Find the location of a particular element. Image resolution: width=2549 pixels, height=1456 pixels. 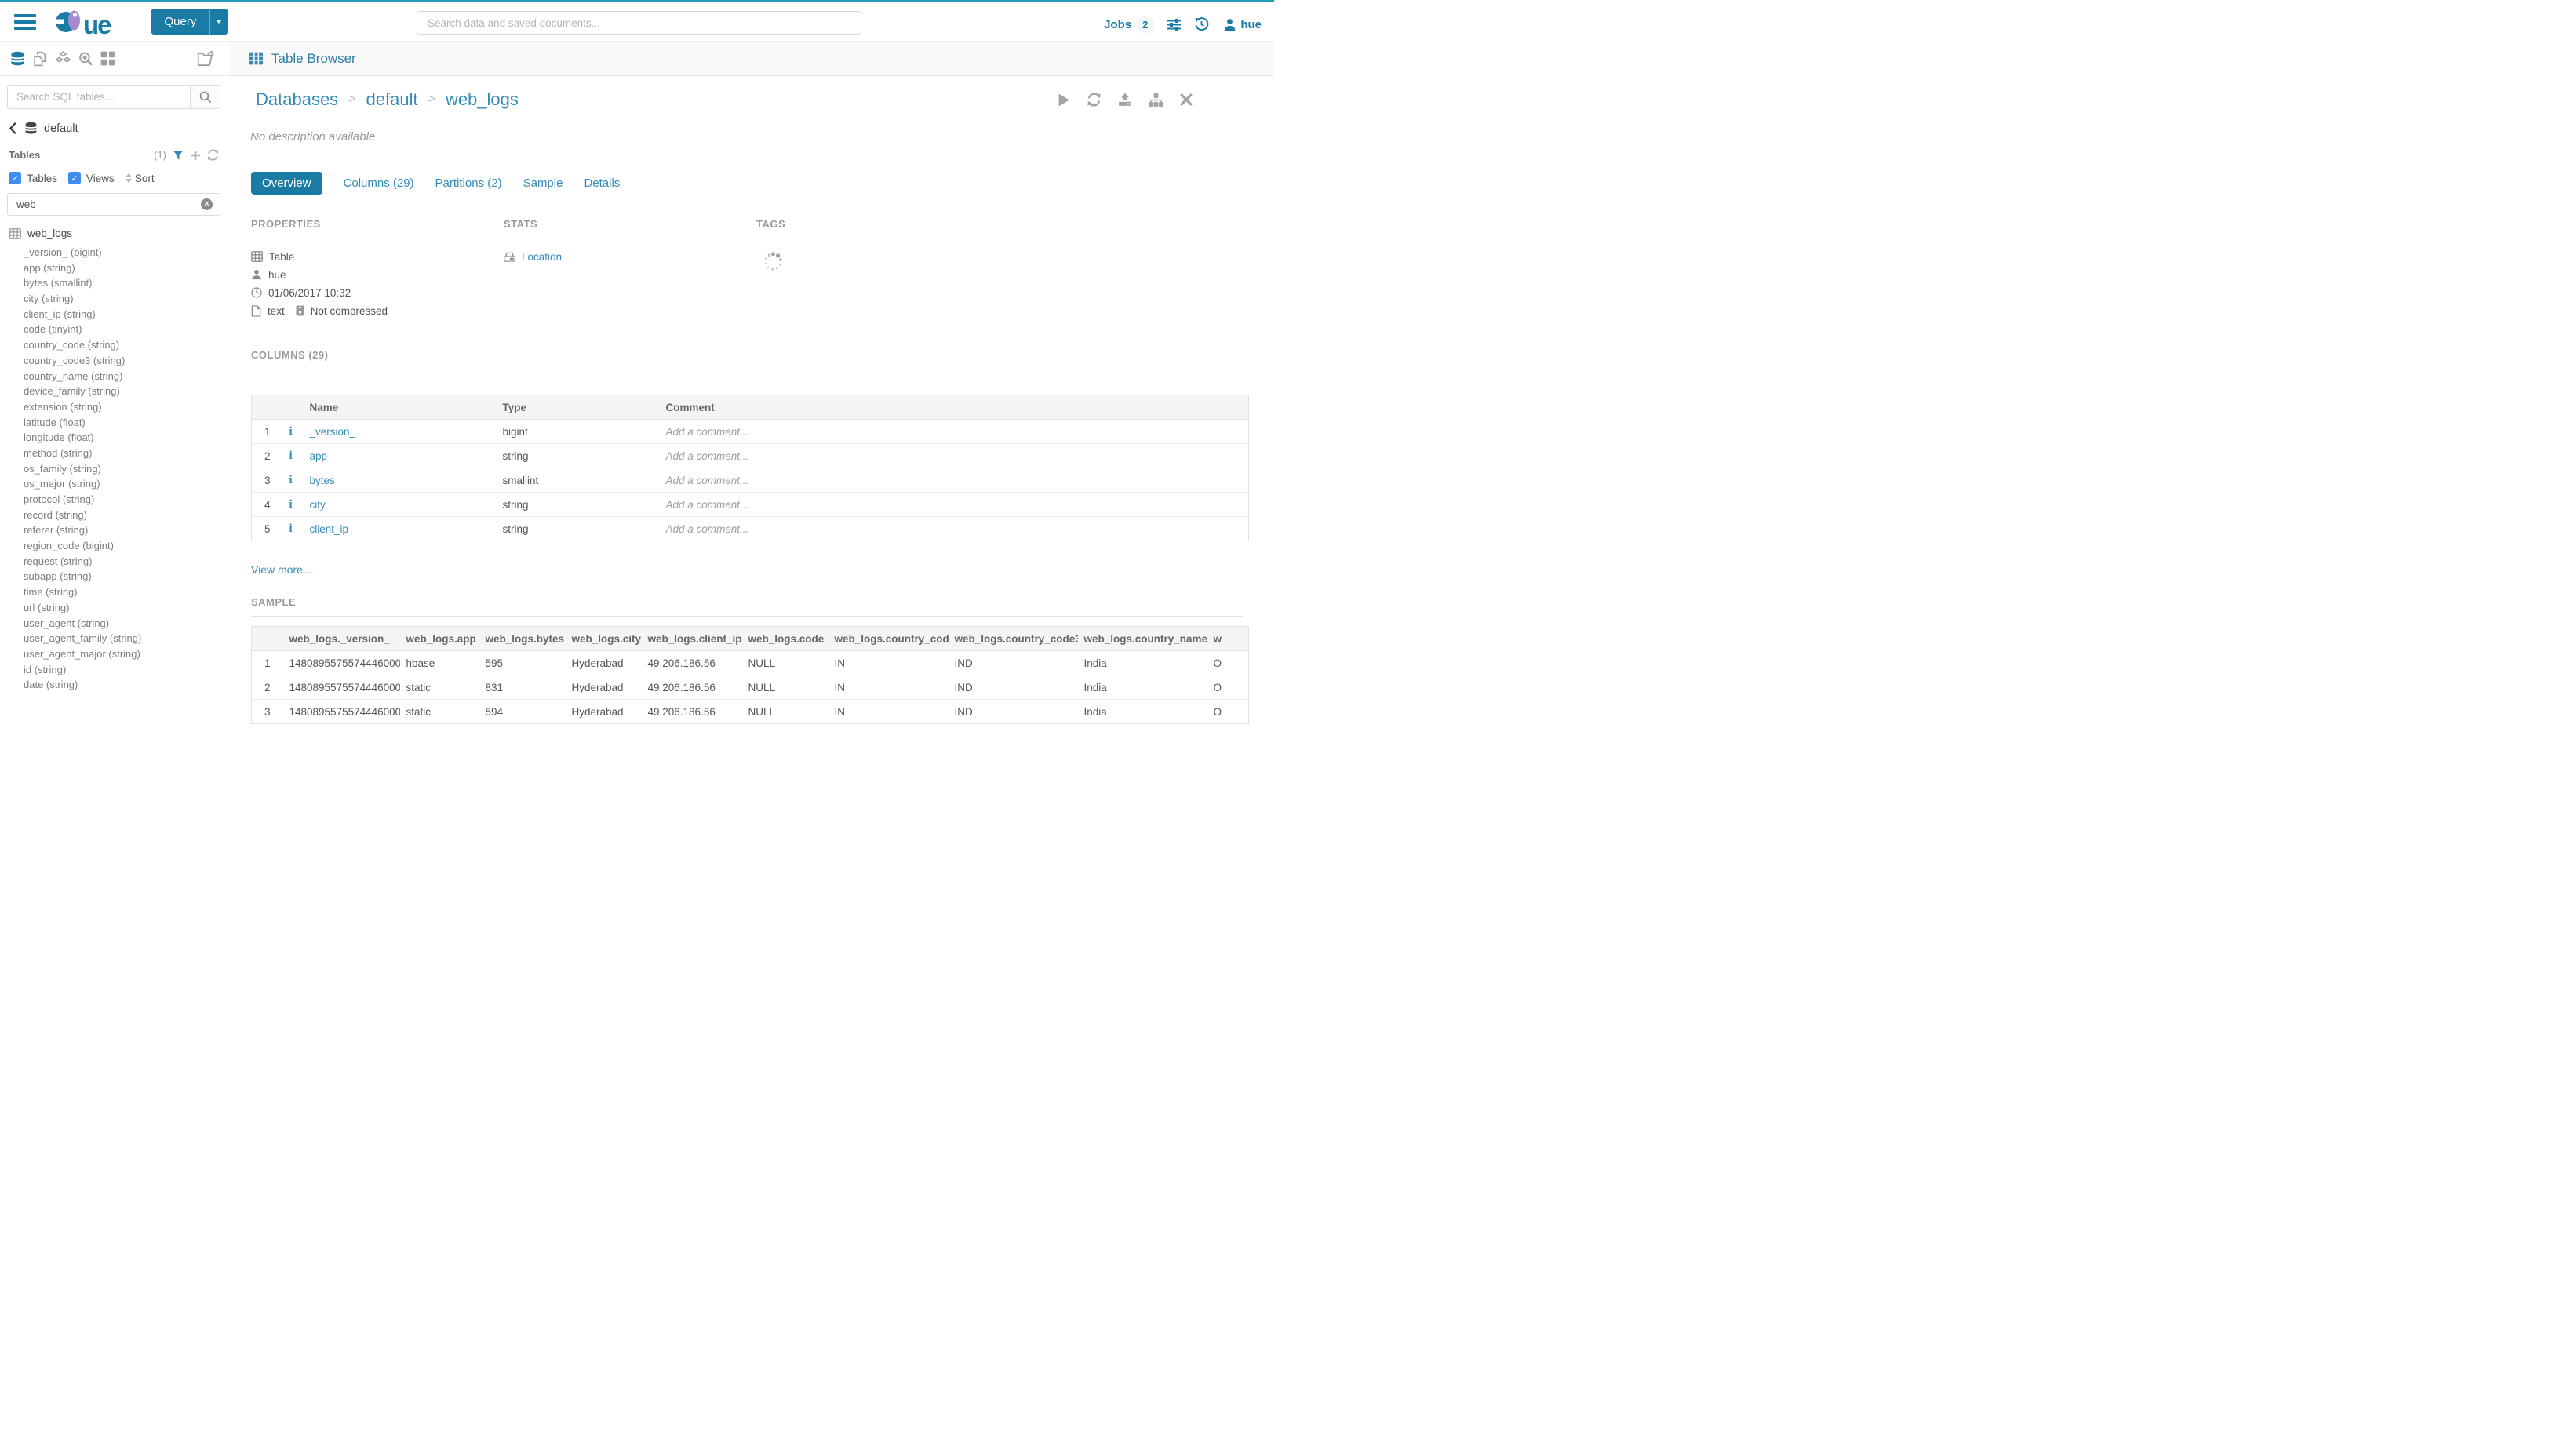

tab-columns-29: Columns (29) is located at coordinates (378, 183).